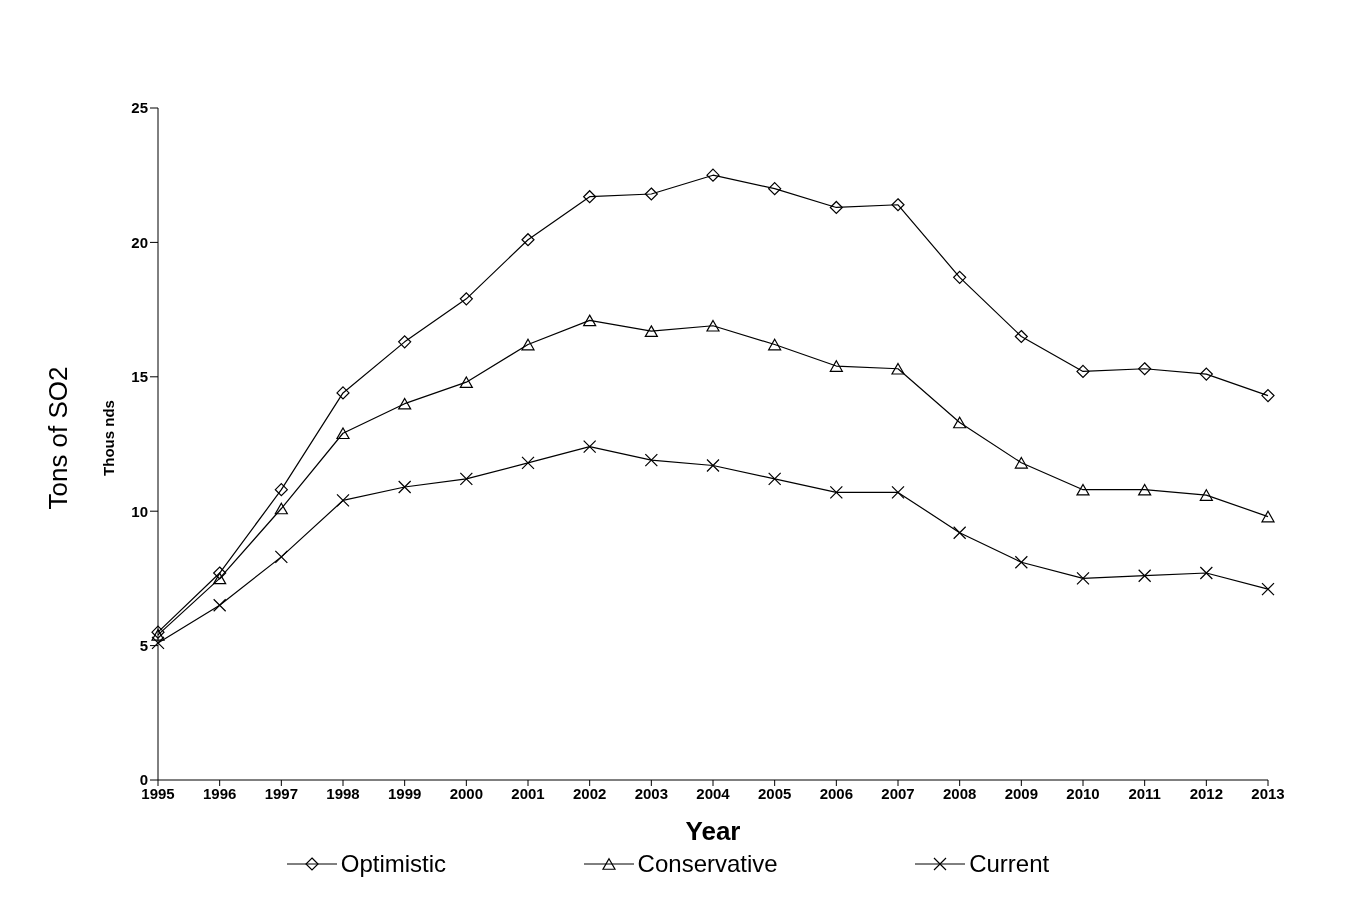 This screenshot has width=1358, height=913. What do you see at coordinates (139, 108) in the screenshot?
I see `y-tick-label: 25` at bounding box center [139, 108].